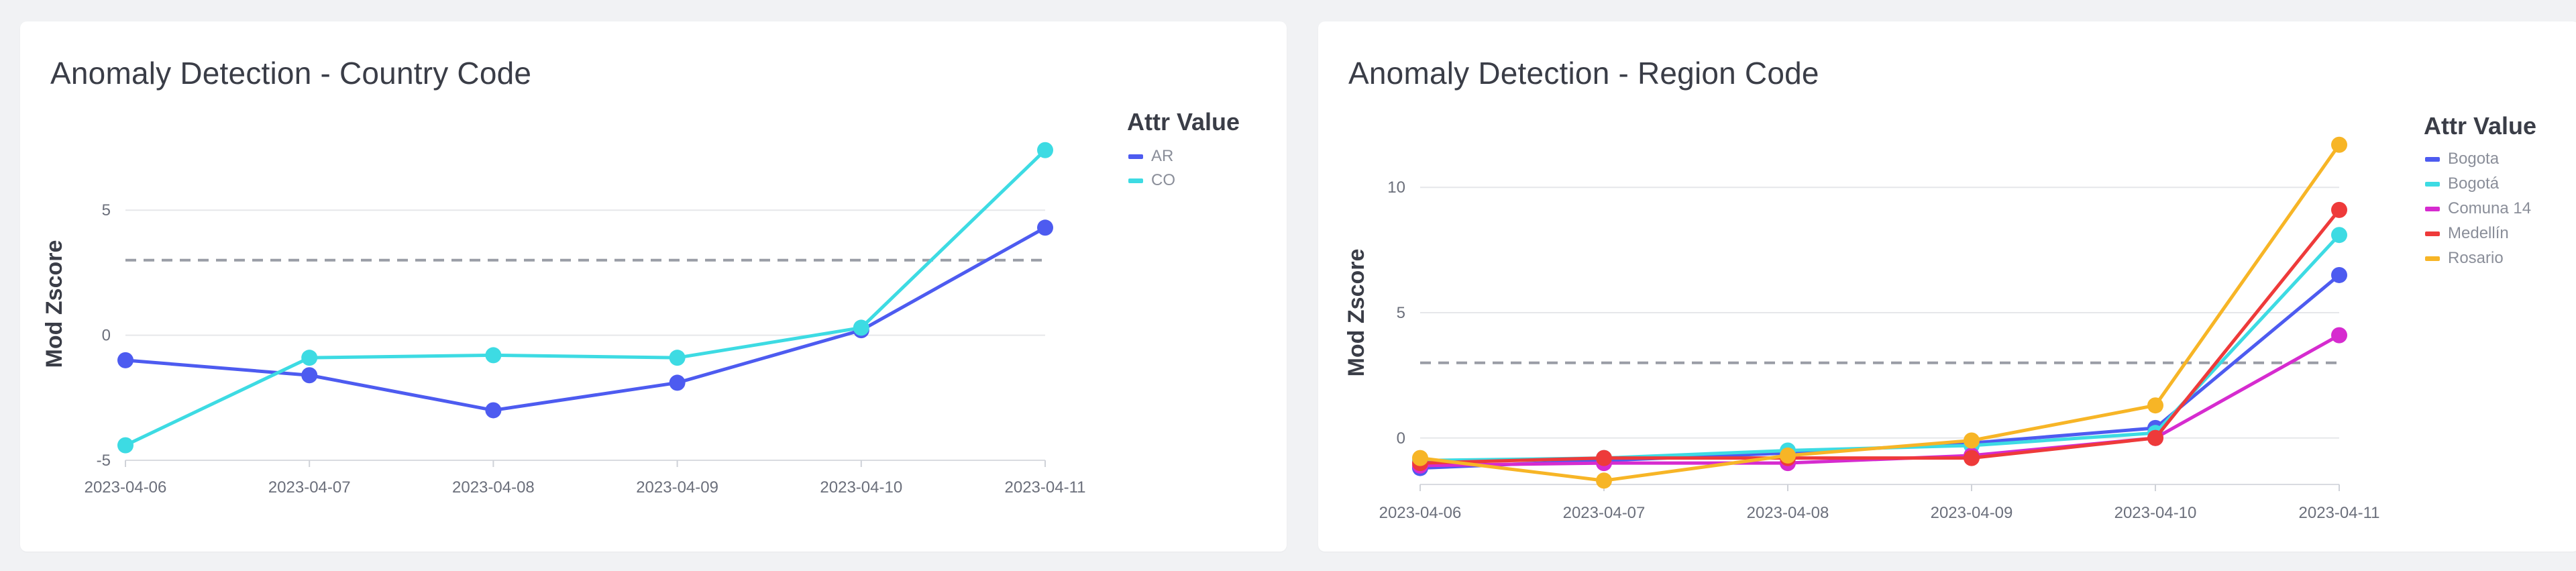 The height and width of the screenshot is (571, 2576). I want to click on y-tick-label: 10, so click(1396, 187).